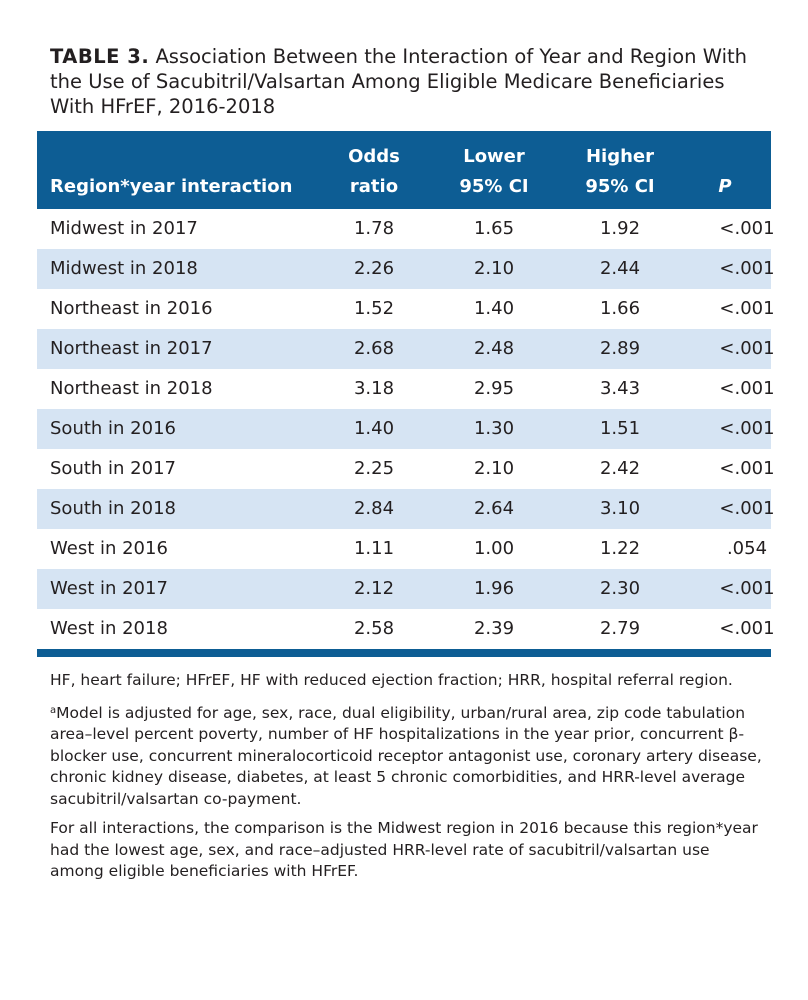 This screenshot has width=808, height=1000. What do you see at coordinates (747, 548) in the screenshot?
I see `cell-p-value: .054` at bounding box center [747, 548].